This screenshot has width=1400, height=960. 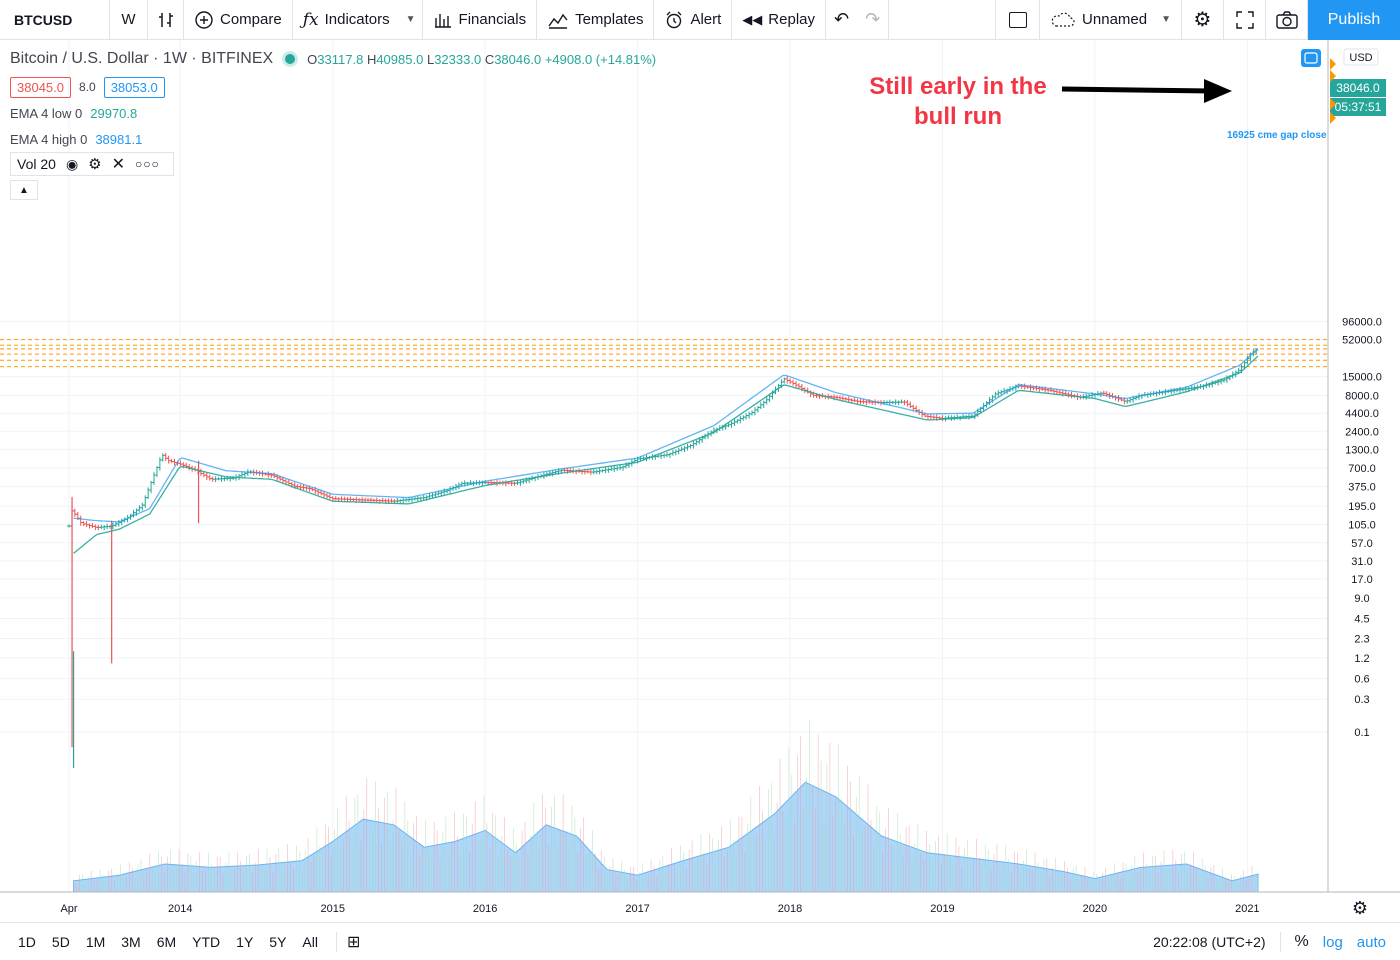 I want to click on financials-icon, so click(x=442, y=20).